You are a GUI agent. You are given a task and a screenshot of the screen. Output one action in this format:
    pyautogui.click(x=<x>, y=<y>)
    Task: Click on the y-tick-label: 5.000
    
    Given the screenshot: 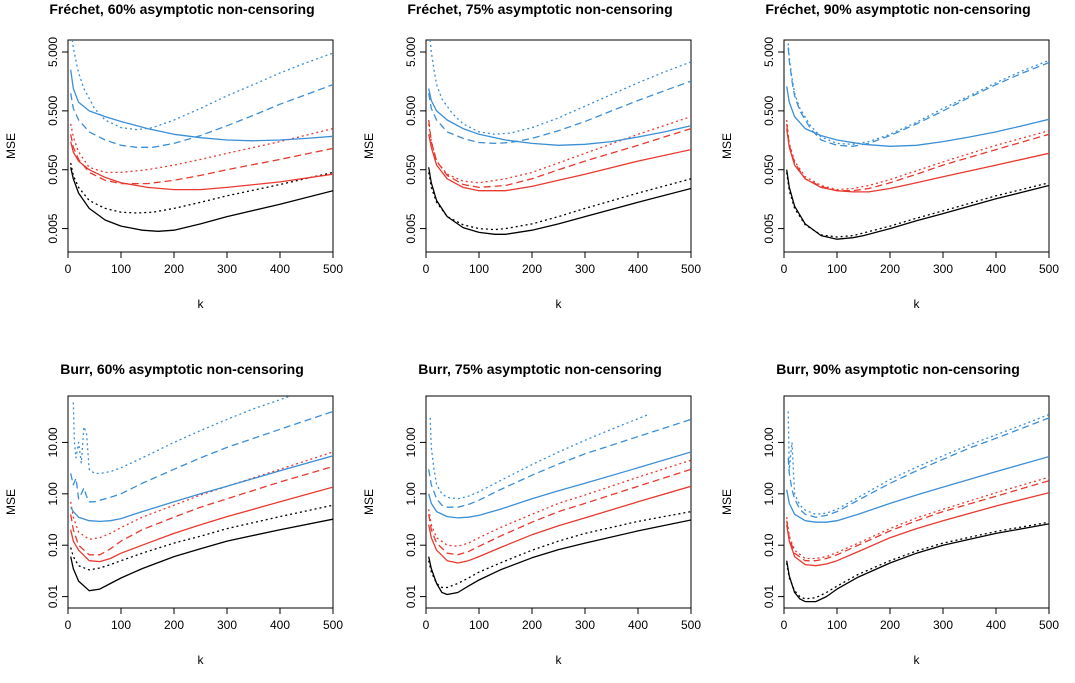 What is the action you would take?
    pyautogui.click(x=769, y=52)
    